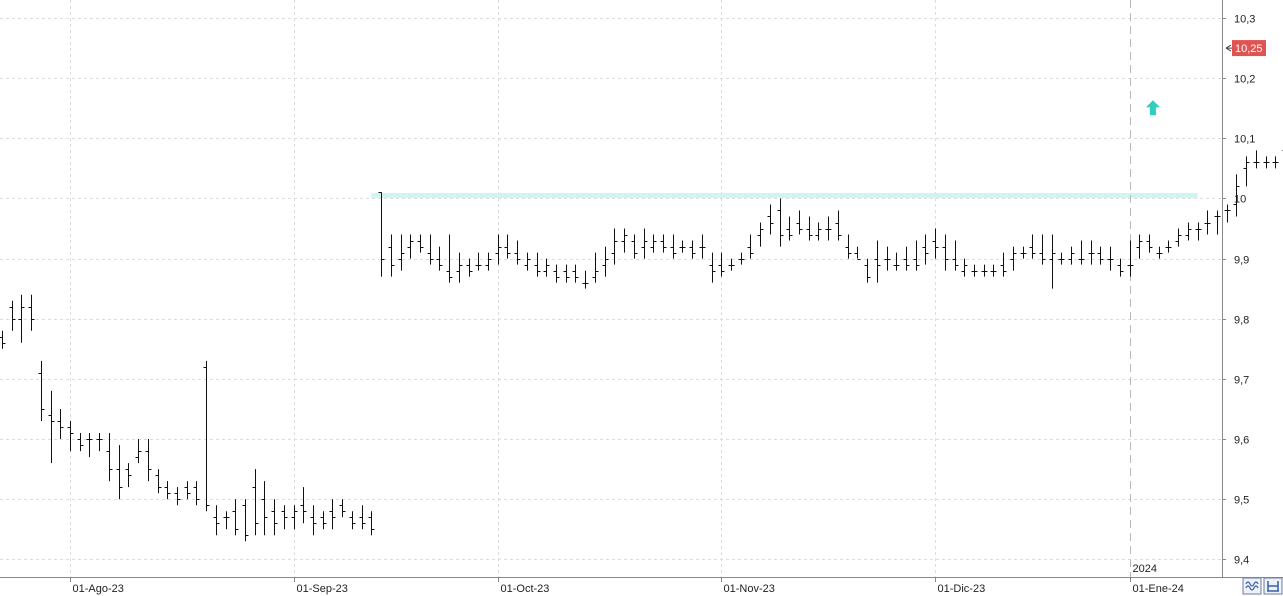 This screenshot has height=596, width=1283. I want to click on resistance-band, so click(784, 195).